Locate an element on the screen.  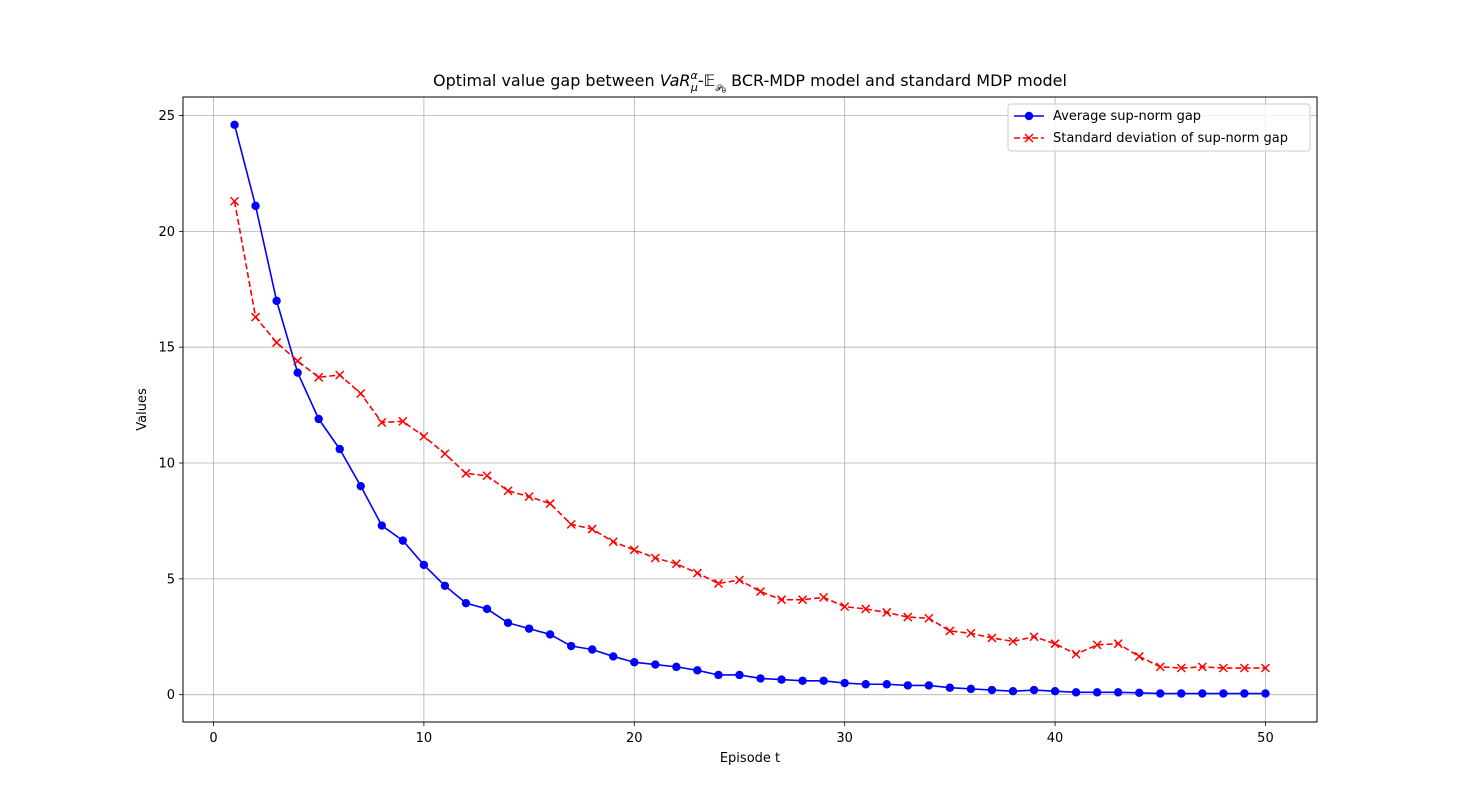
title-expect-subsub: θ is located at coordinates (724, 91).